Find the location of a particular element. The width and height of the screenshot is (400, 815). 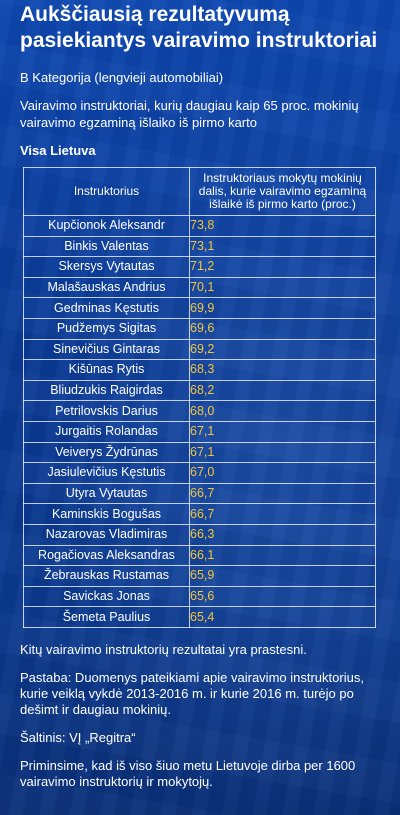

instructor-name: Malašauskas Andrius is located at coordinates (106, 287).